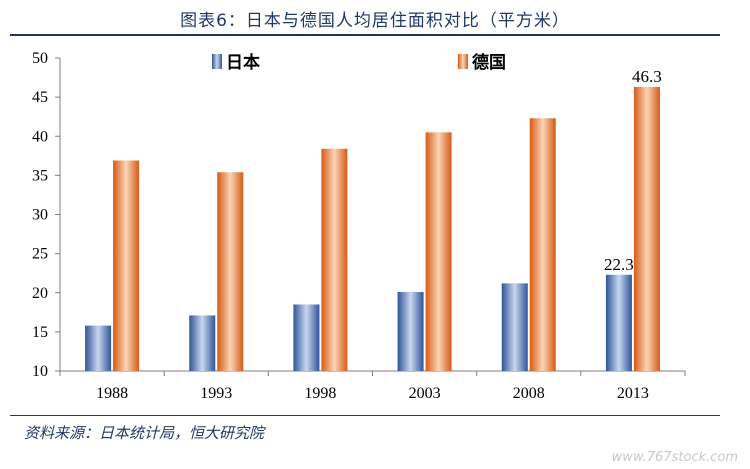  I want to click on labels: 22.3 46.3, so click(633, 170).